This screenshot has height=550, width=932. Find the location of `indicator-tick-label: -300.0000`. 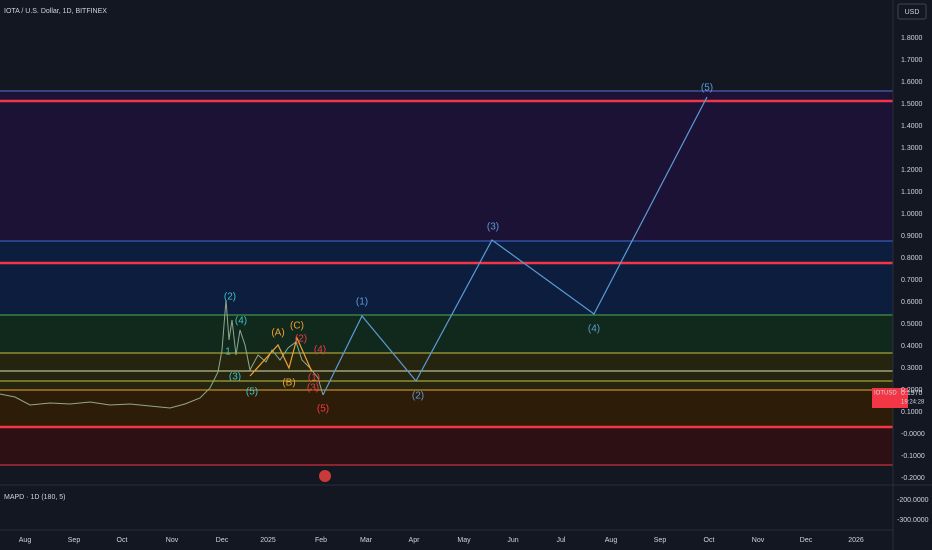

indicator-tick-label: -300.0000 is located at coordinates (913, 520).